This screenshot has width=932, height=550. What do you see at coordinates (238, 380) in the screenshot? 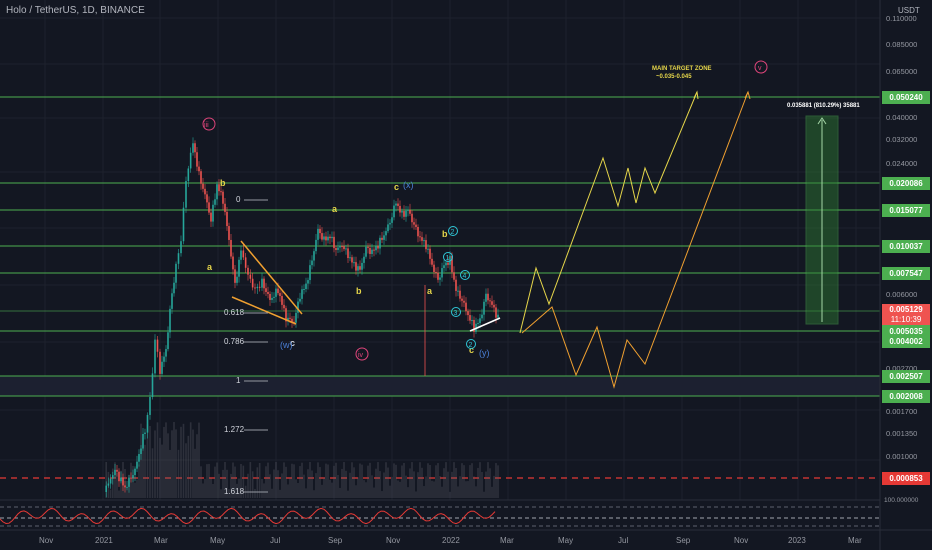
I see `fib-1-label: 1` at bounding box center [238, 380].